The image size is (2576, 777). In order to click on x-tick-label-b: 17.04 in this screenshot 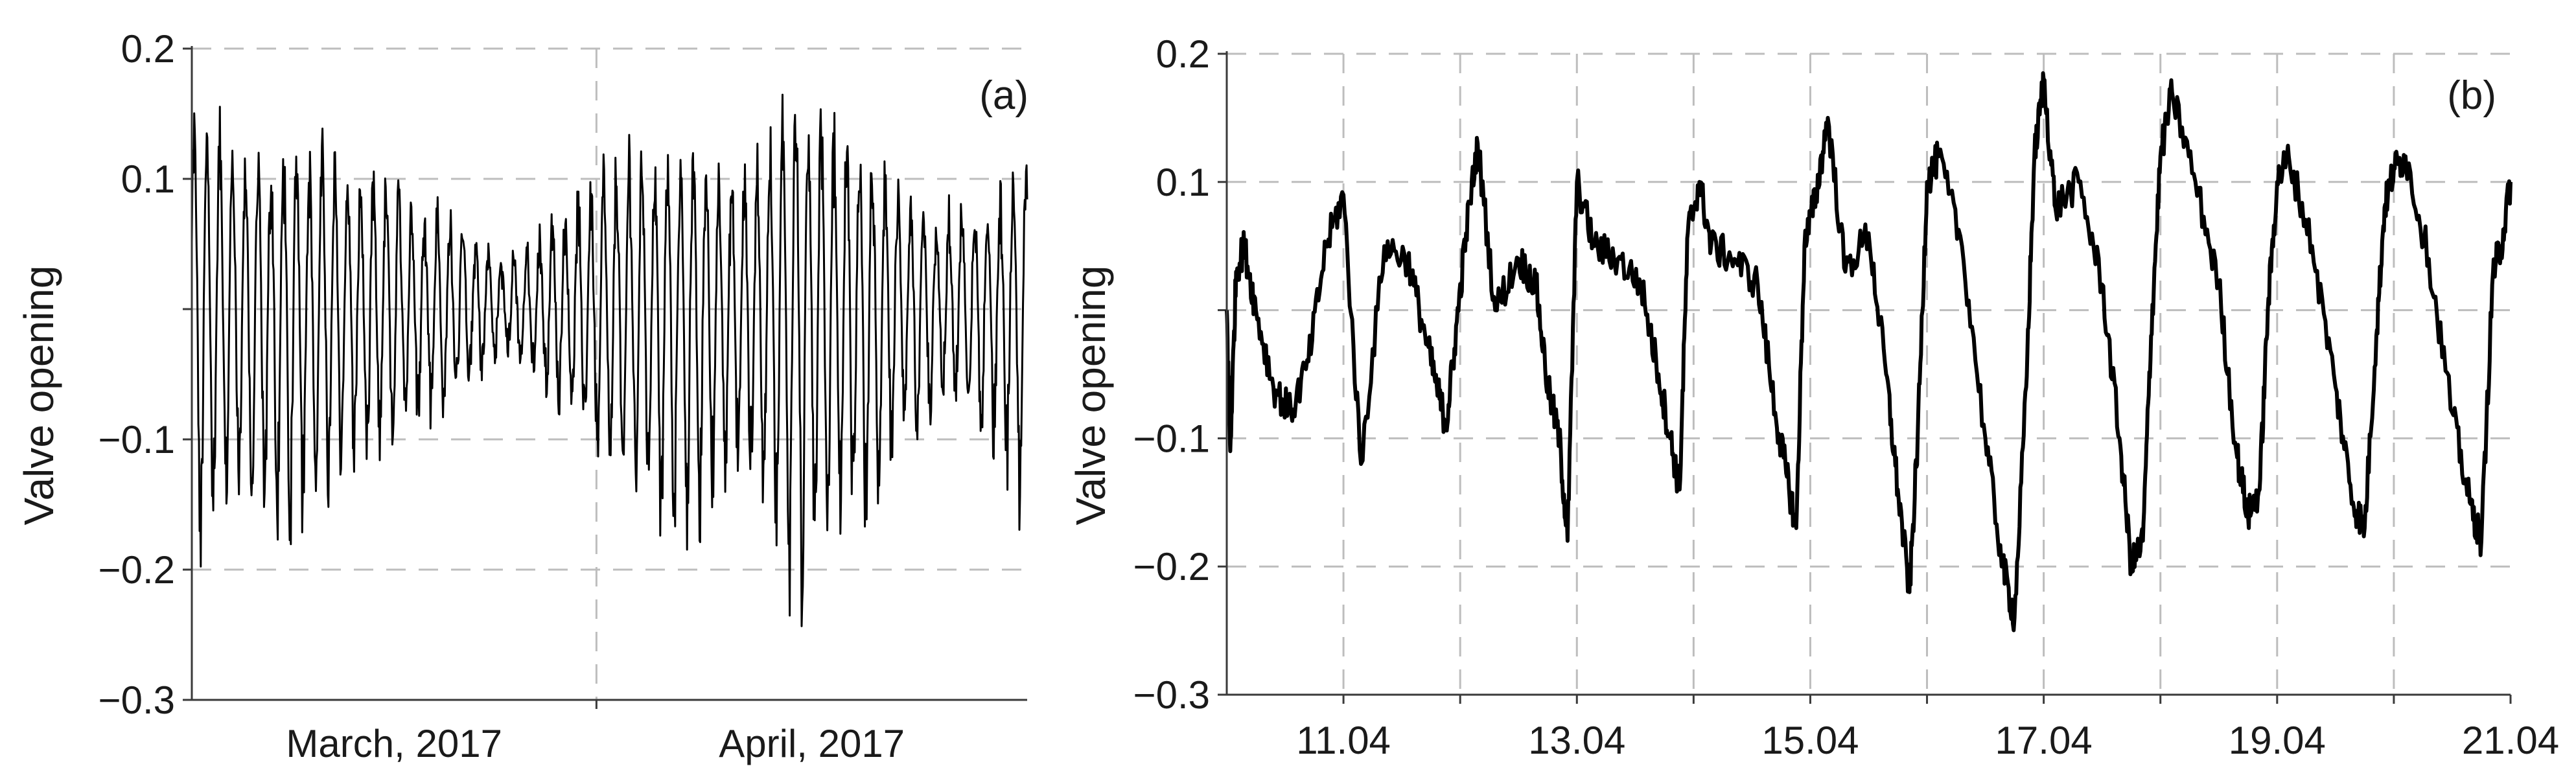, I will do `click(2044, 741)`.